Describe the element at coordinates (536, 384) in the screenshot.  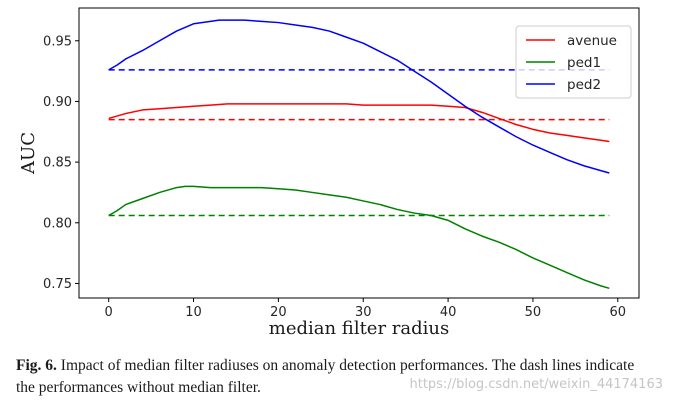
I see `watermark-text: https://blog.csdn.net/weixin_44174163` at that location.